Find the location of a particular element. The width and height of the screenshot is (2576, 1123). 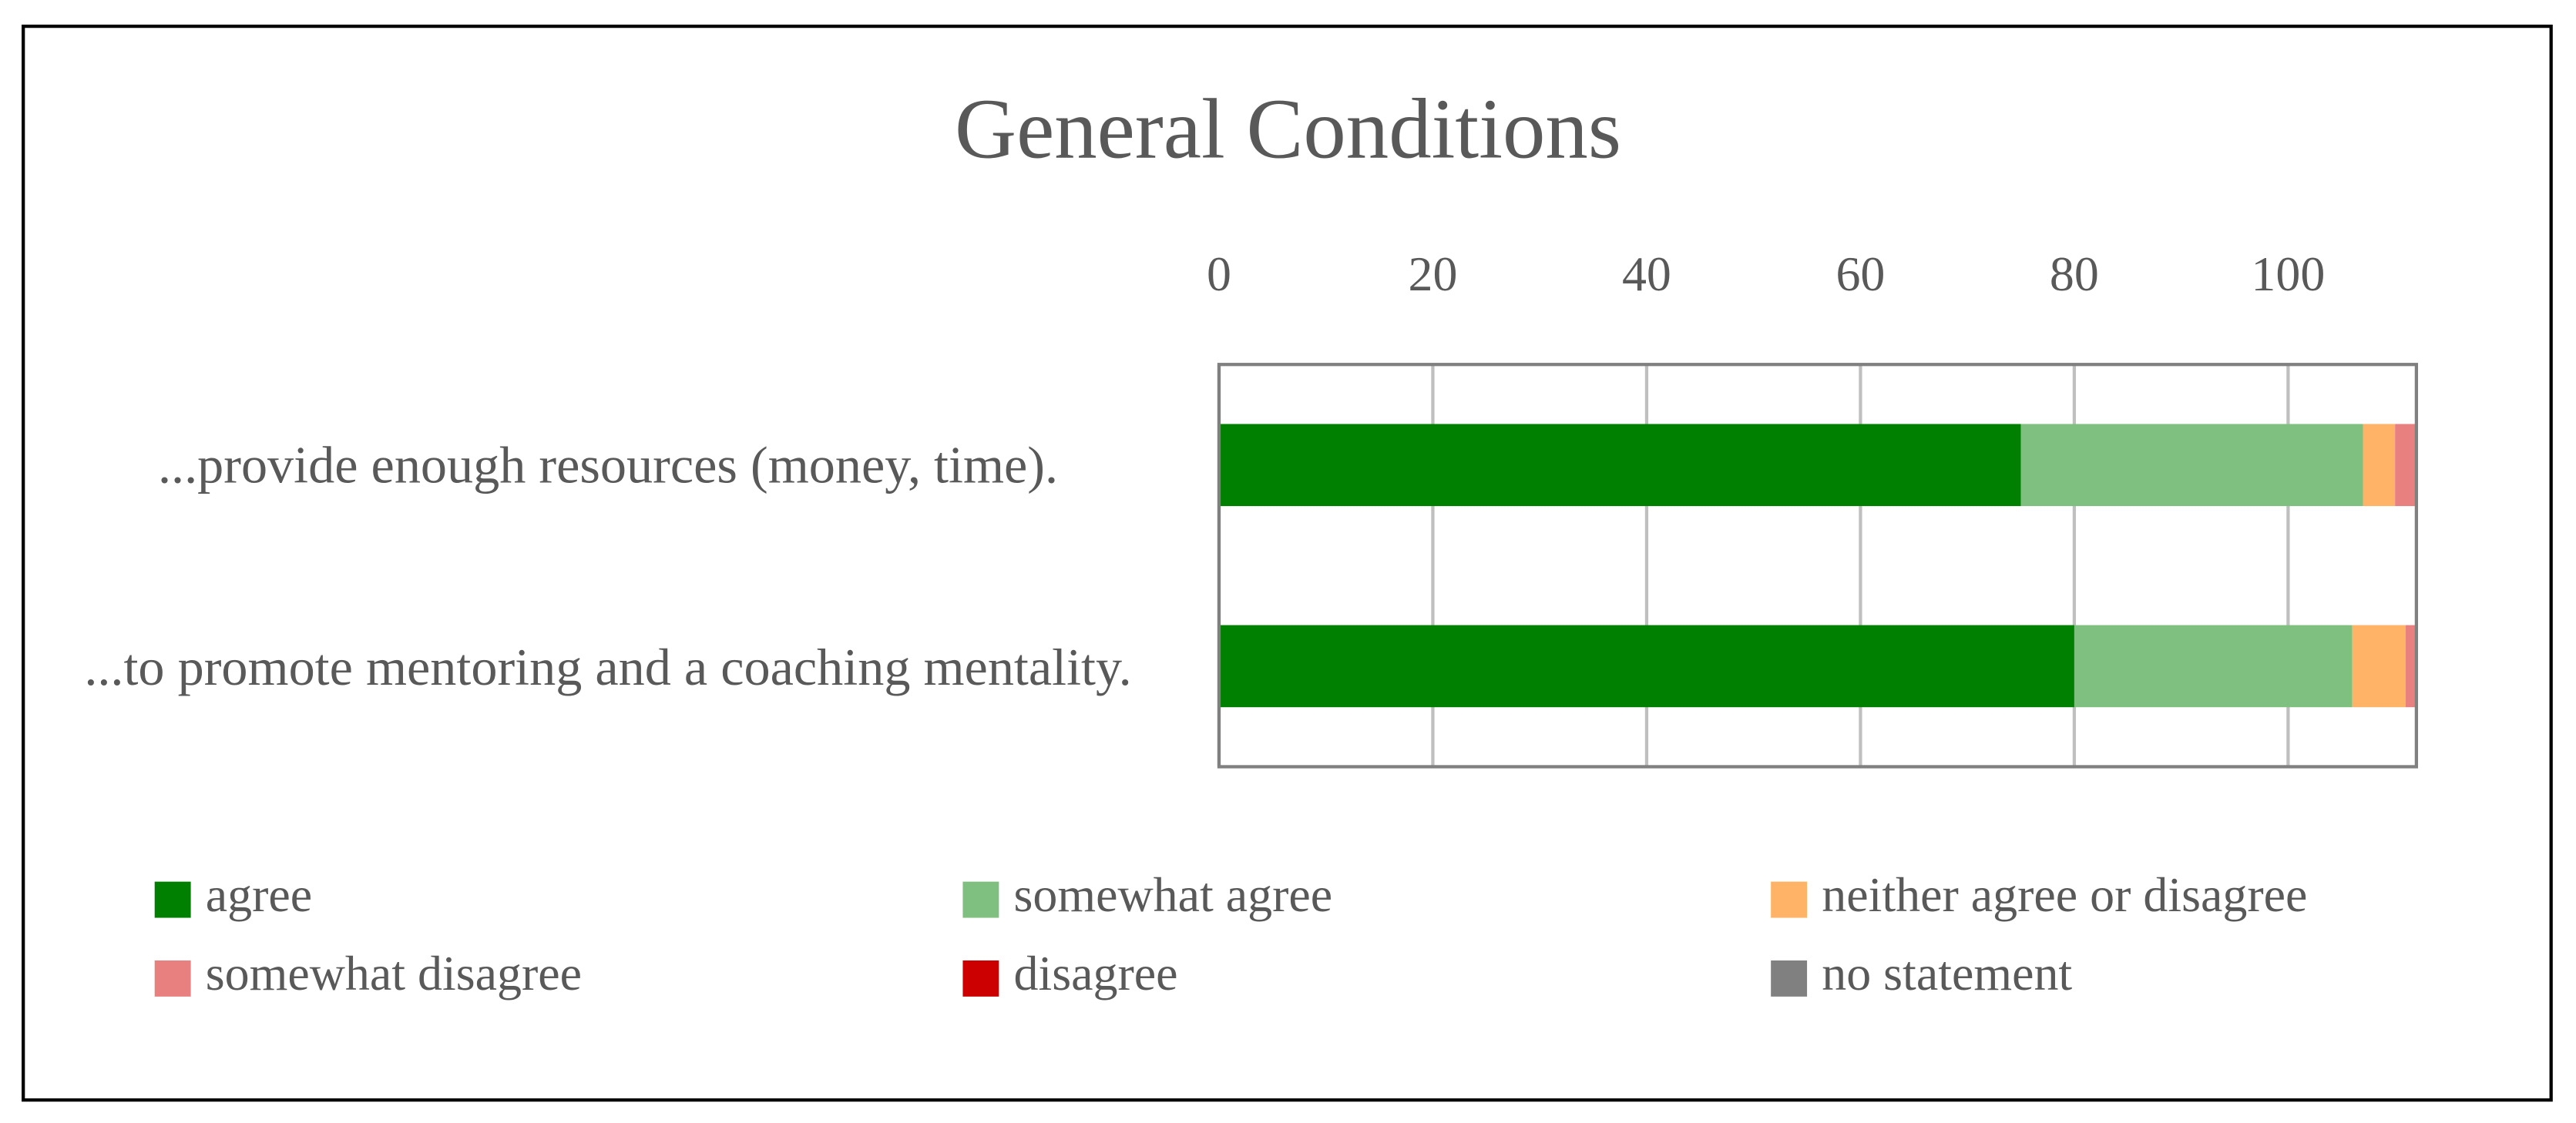

chart-title: General Conditions is located at coordinates (1288, 128).